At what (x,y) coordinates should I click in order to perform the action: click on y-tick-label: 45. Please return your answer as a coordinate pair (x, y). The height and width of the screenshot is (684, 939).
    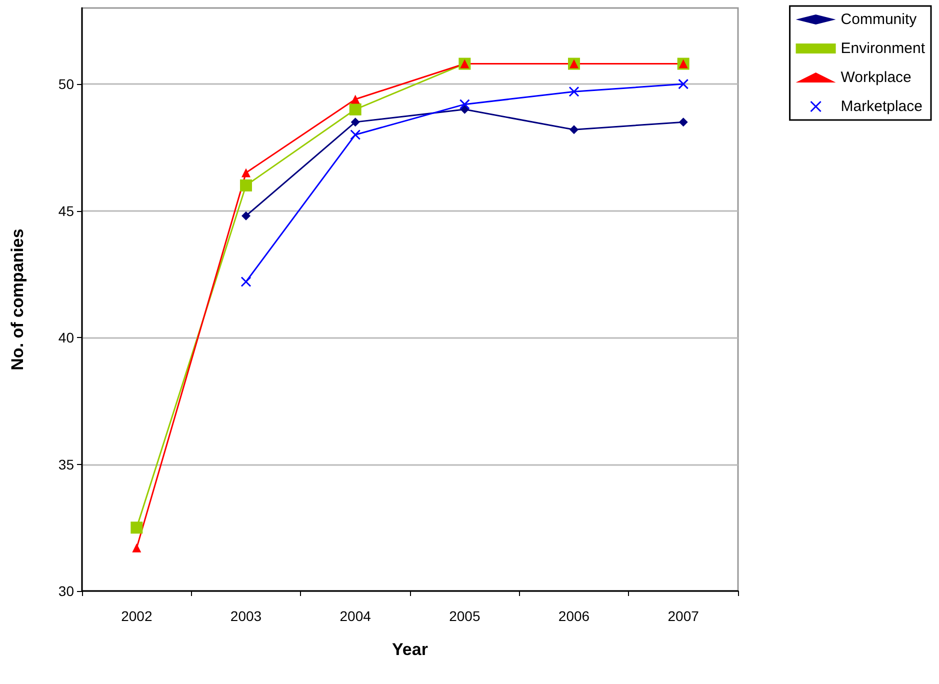
    Looking at the image, I should click on (66, 210).